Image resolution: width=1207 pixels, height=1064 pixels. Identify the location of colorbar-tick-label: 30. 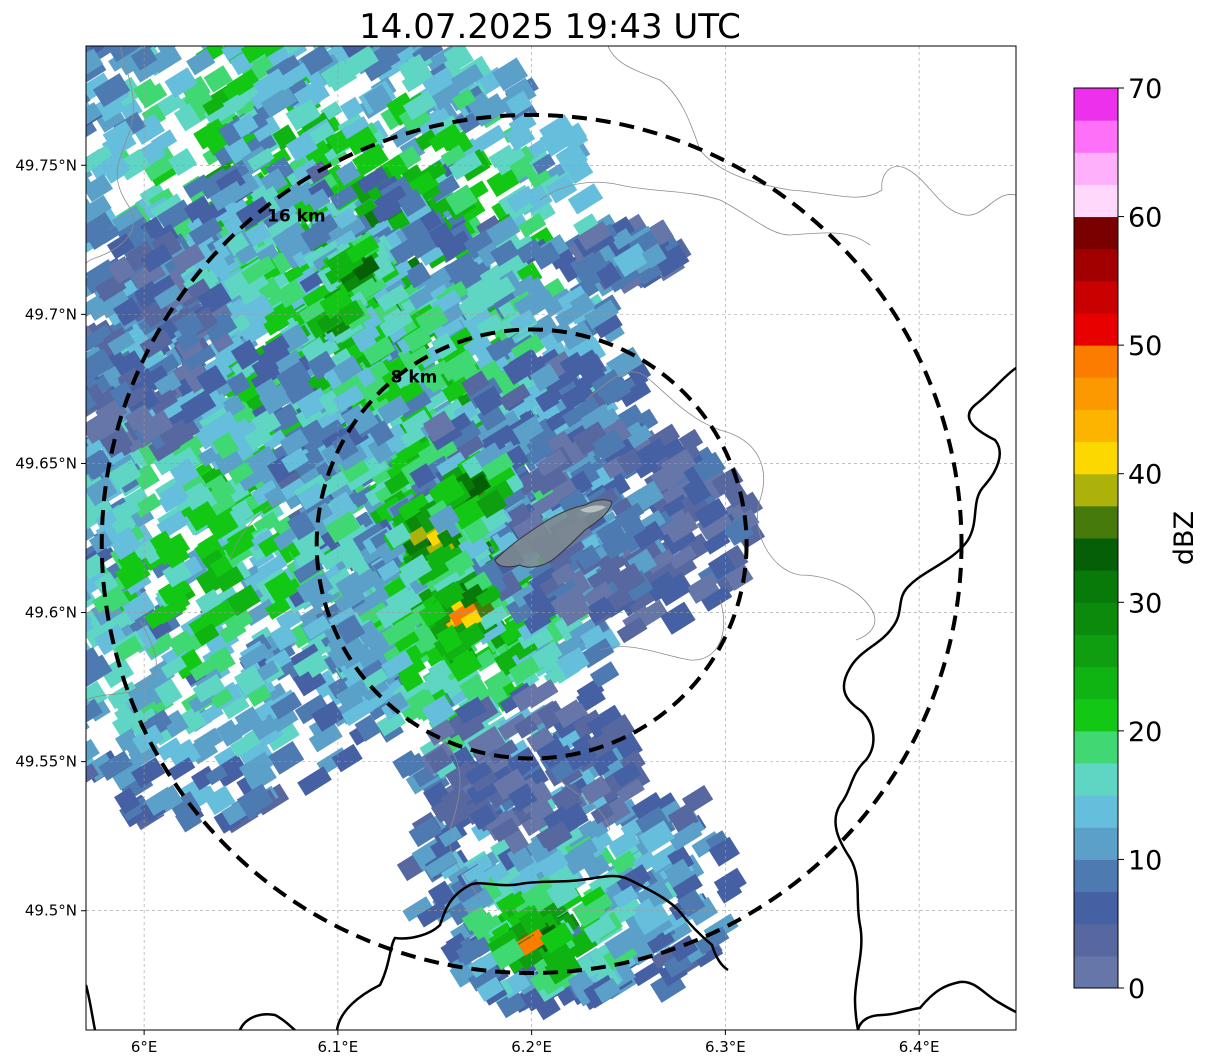
(1145, 603).